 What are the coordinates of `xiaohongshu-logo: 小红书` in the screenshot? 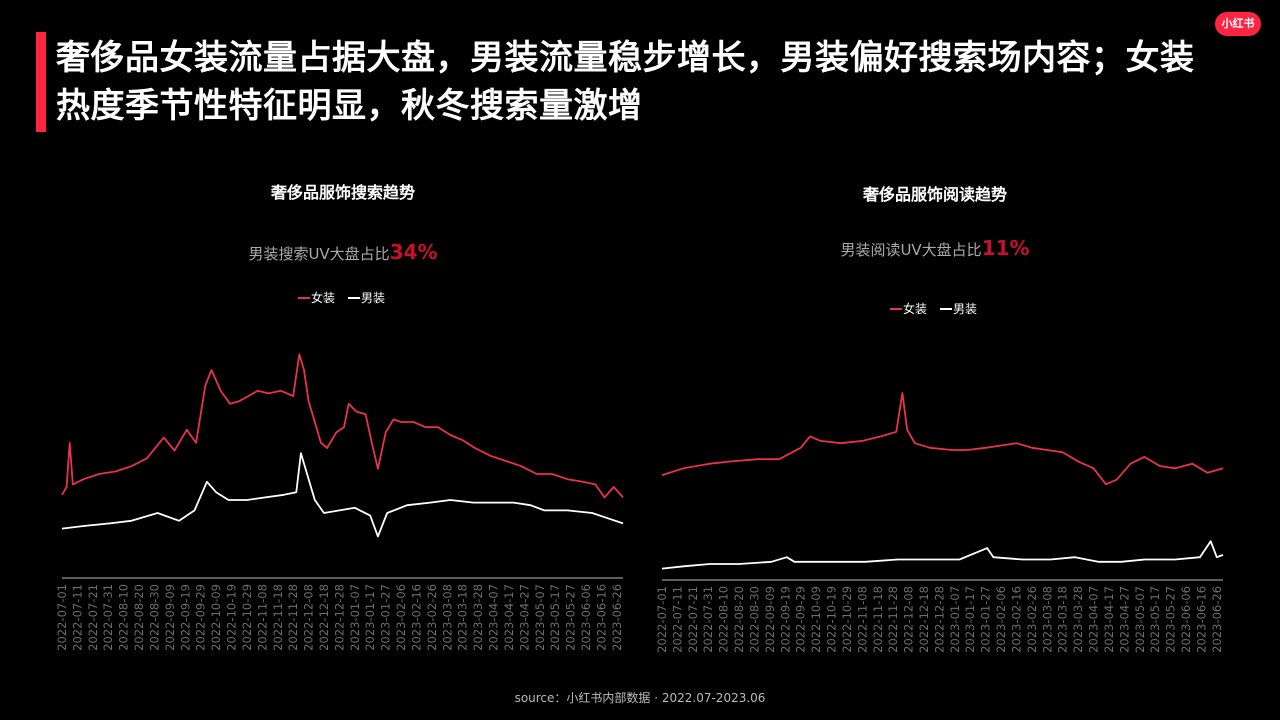 It's located at (1238, 24).